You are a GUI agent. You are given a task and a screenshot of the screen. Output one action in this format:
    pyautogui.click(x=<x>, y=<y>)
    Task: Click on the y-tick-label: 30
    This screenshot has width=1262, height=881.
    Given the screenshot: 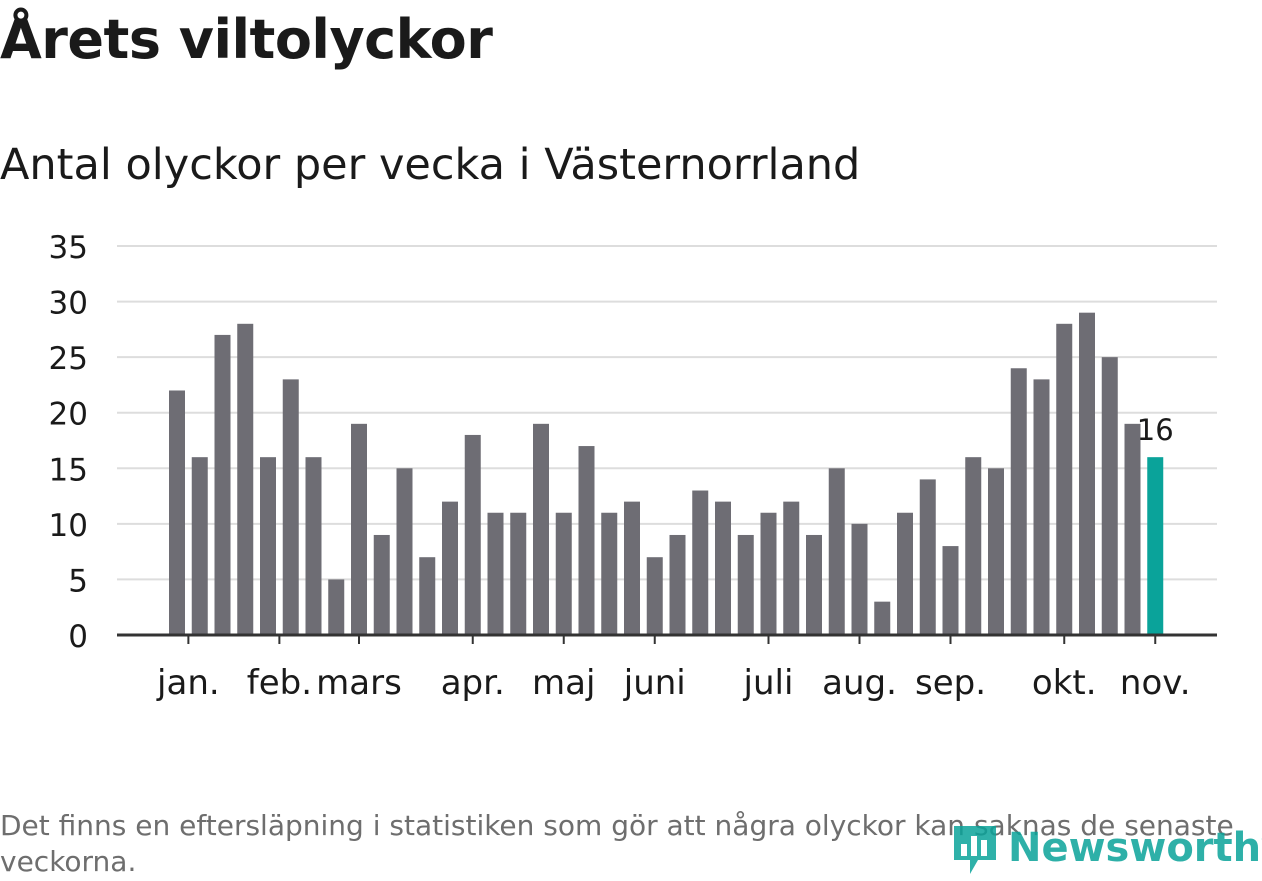 What is the action you would take?
    pyautogui.click(x=68, y=304)
    